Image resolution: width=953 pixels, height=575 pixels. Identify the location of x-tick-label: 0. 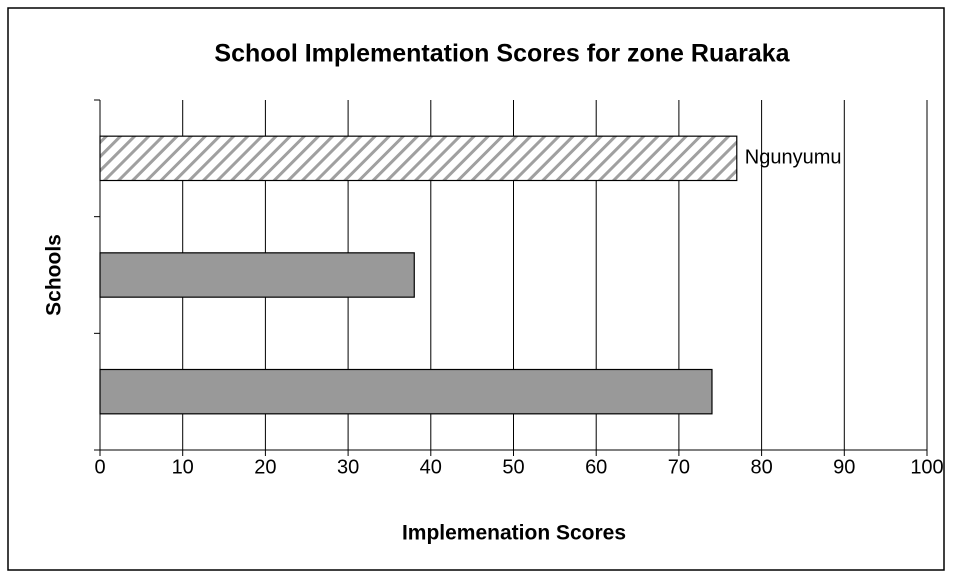
(99, 467).